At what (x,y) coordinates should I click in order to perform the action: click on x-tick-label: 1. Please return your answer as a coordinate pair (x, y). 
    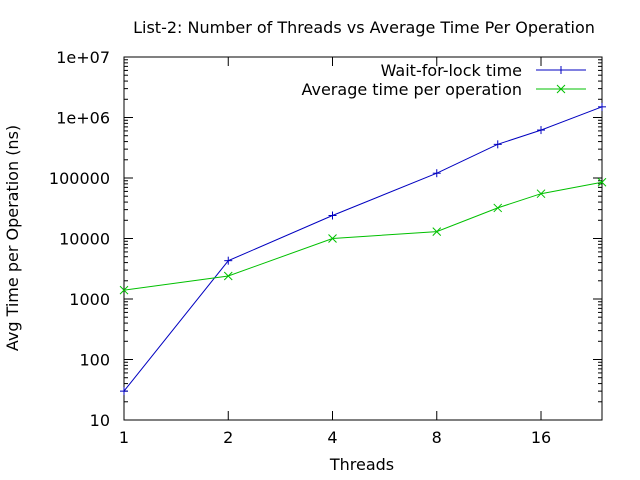
    Looking at the image, I should click on (124, 437).